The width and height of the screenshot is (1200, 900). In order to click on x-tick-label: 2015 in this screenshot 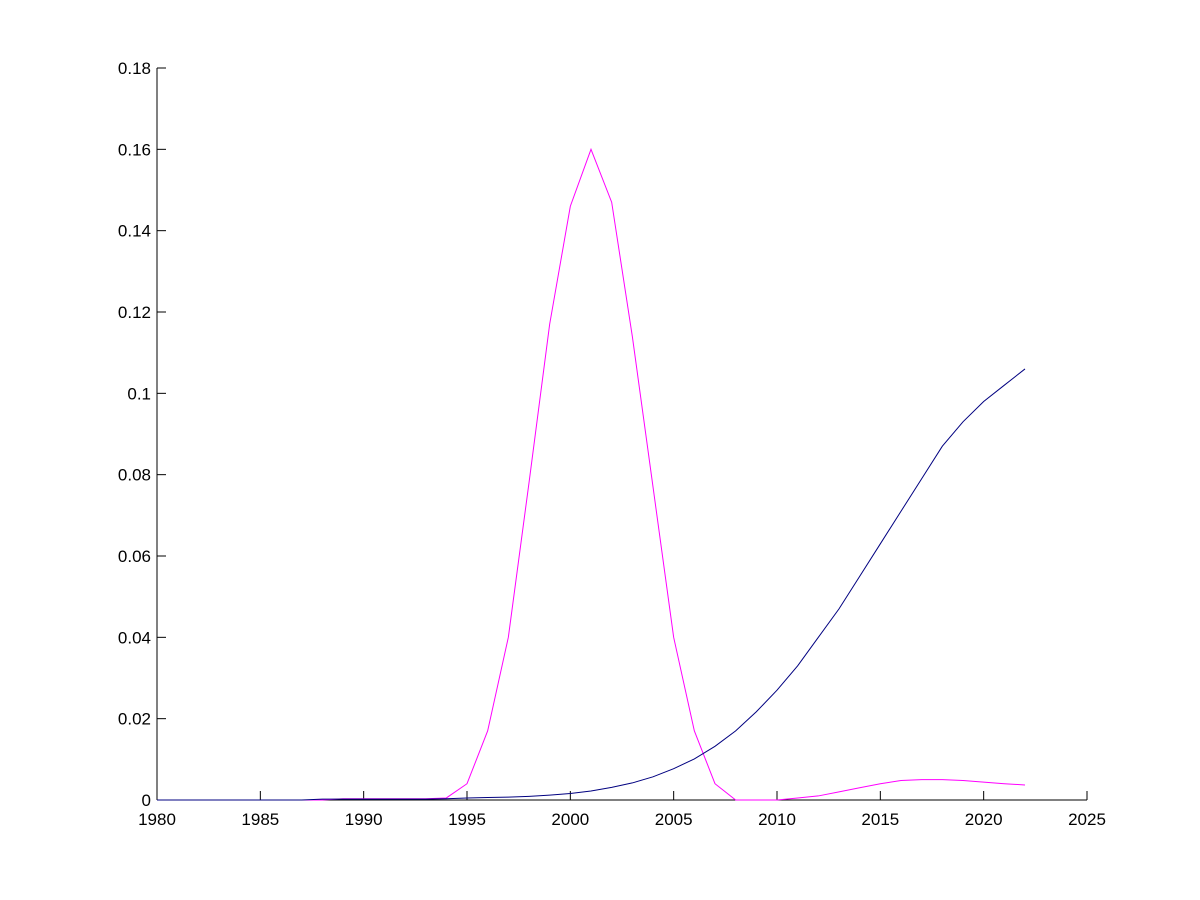, I will do `click(880, 819)`.